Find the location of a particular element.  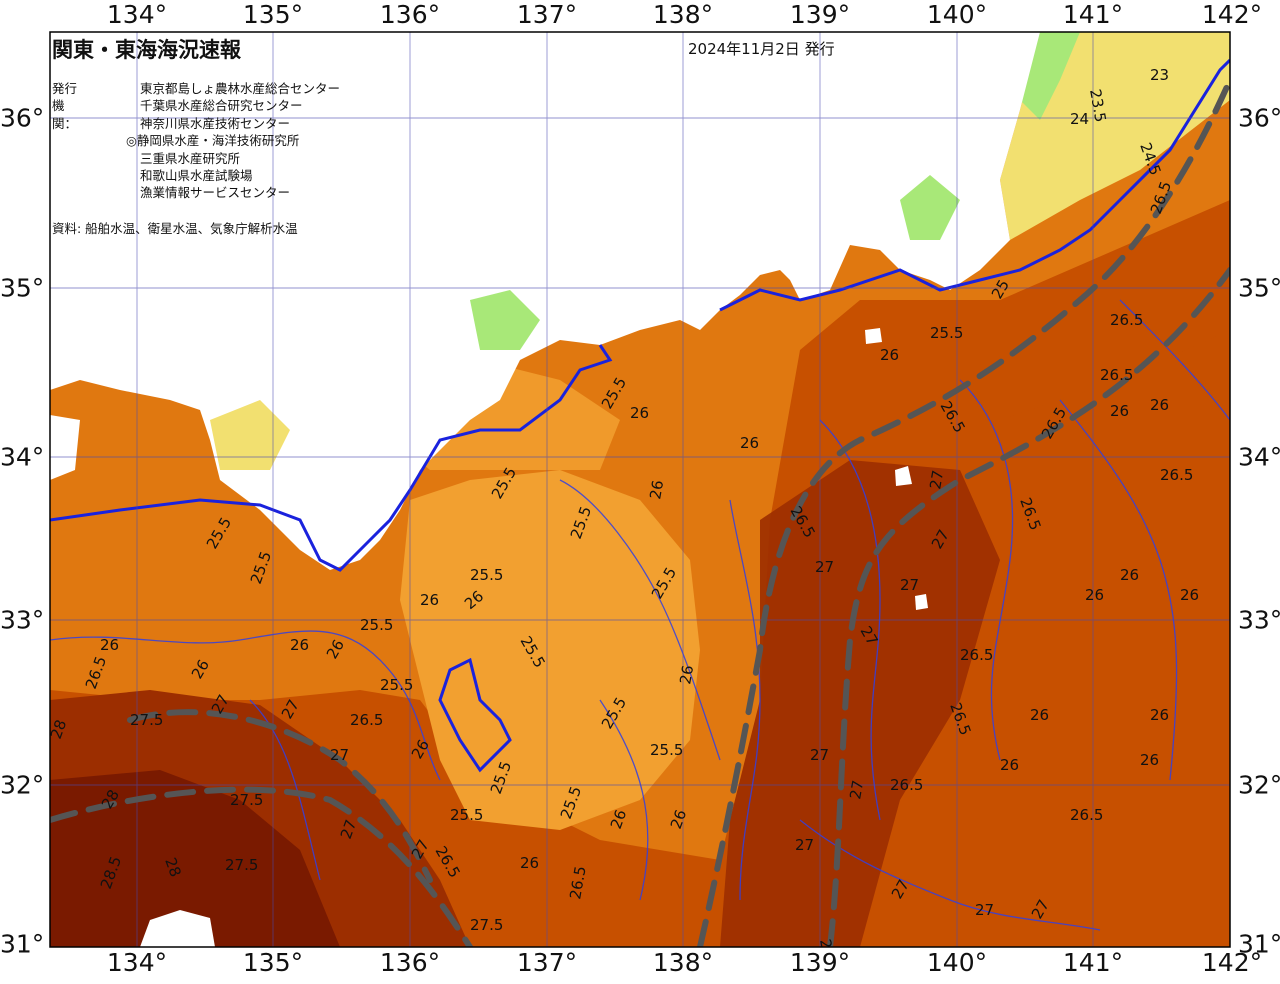

agency-item: 千葉県水産総合研究センター is located at coordinates (221, 106).